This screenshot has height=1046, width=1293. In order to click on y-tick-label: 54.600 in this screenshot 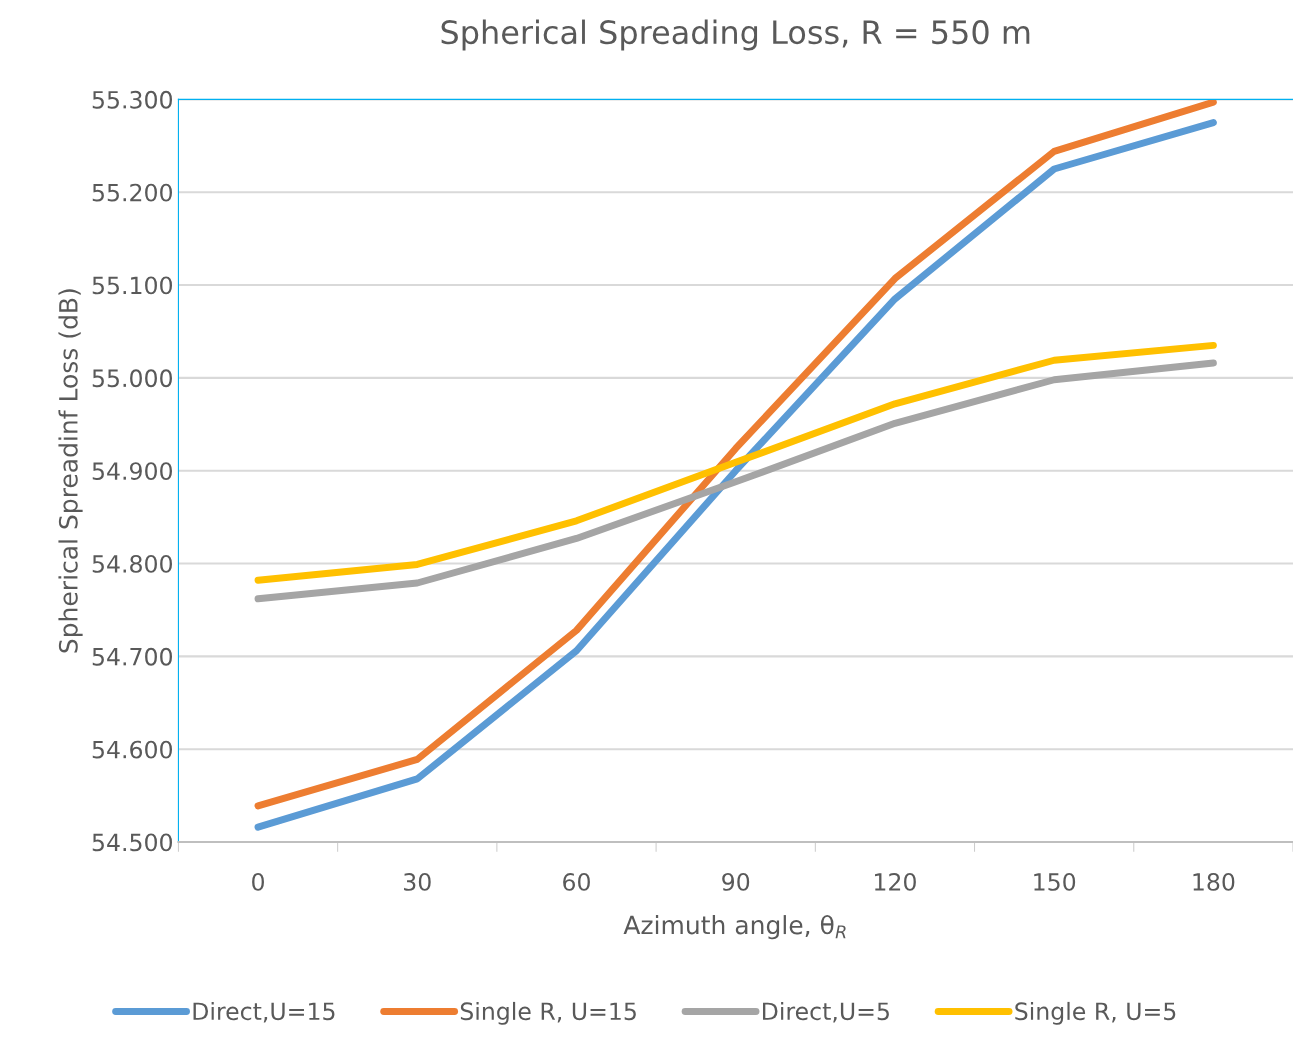, I will do `click(132, 749)`.